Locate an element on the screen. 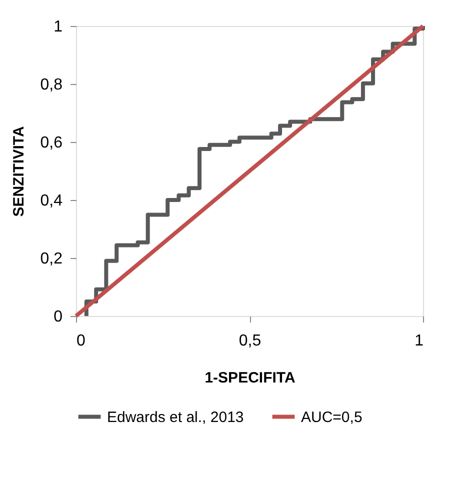 This screenshot has width=470, height=495. y-tick-label: 0,2 is located at coordinates (51, 259).